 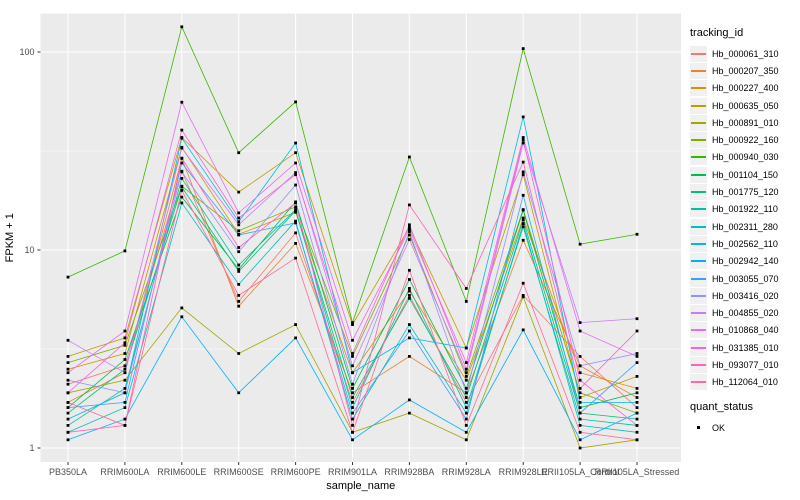 What do you see at coordinates (745, 174) in the screenshot?
I see `legend-item-label: Hb_001104_150` at bounding box center [745, 174].